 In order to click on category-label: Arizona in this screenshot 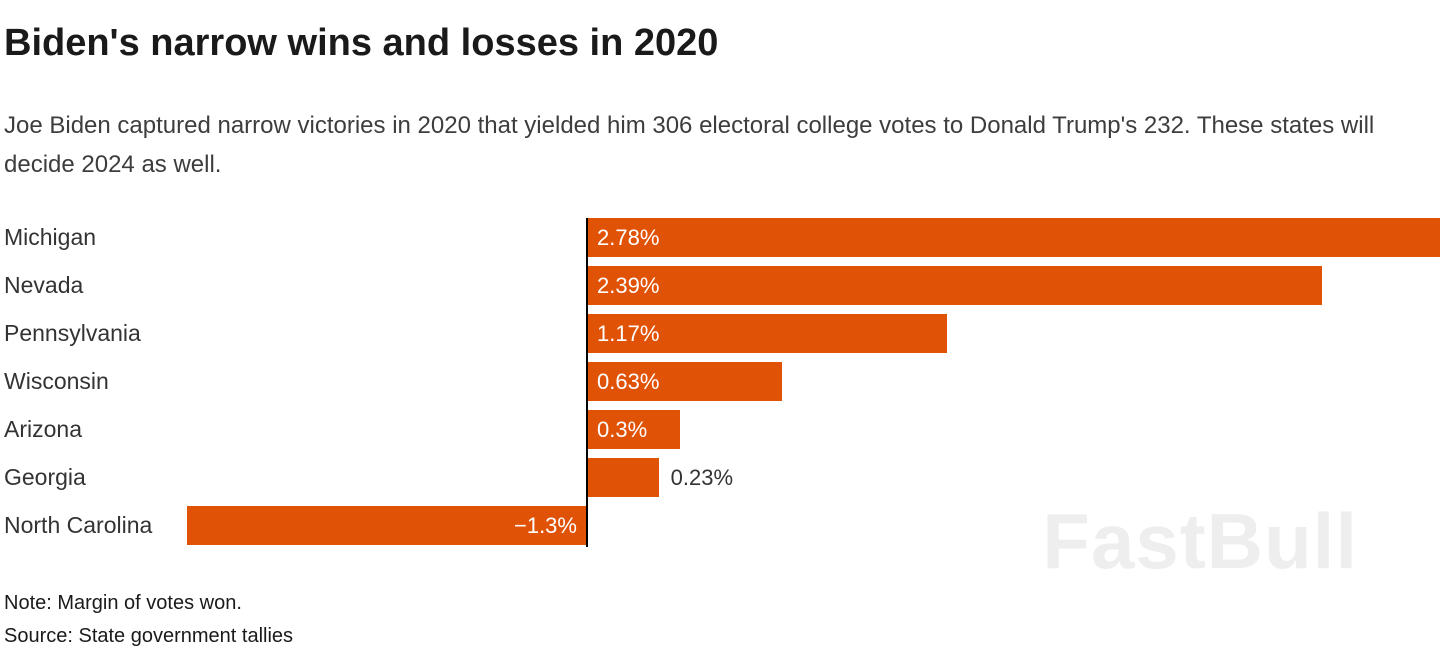, I will do `click(43, 429)`.